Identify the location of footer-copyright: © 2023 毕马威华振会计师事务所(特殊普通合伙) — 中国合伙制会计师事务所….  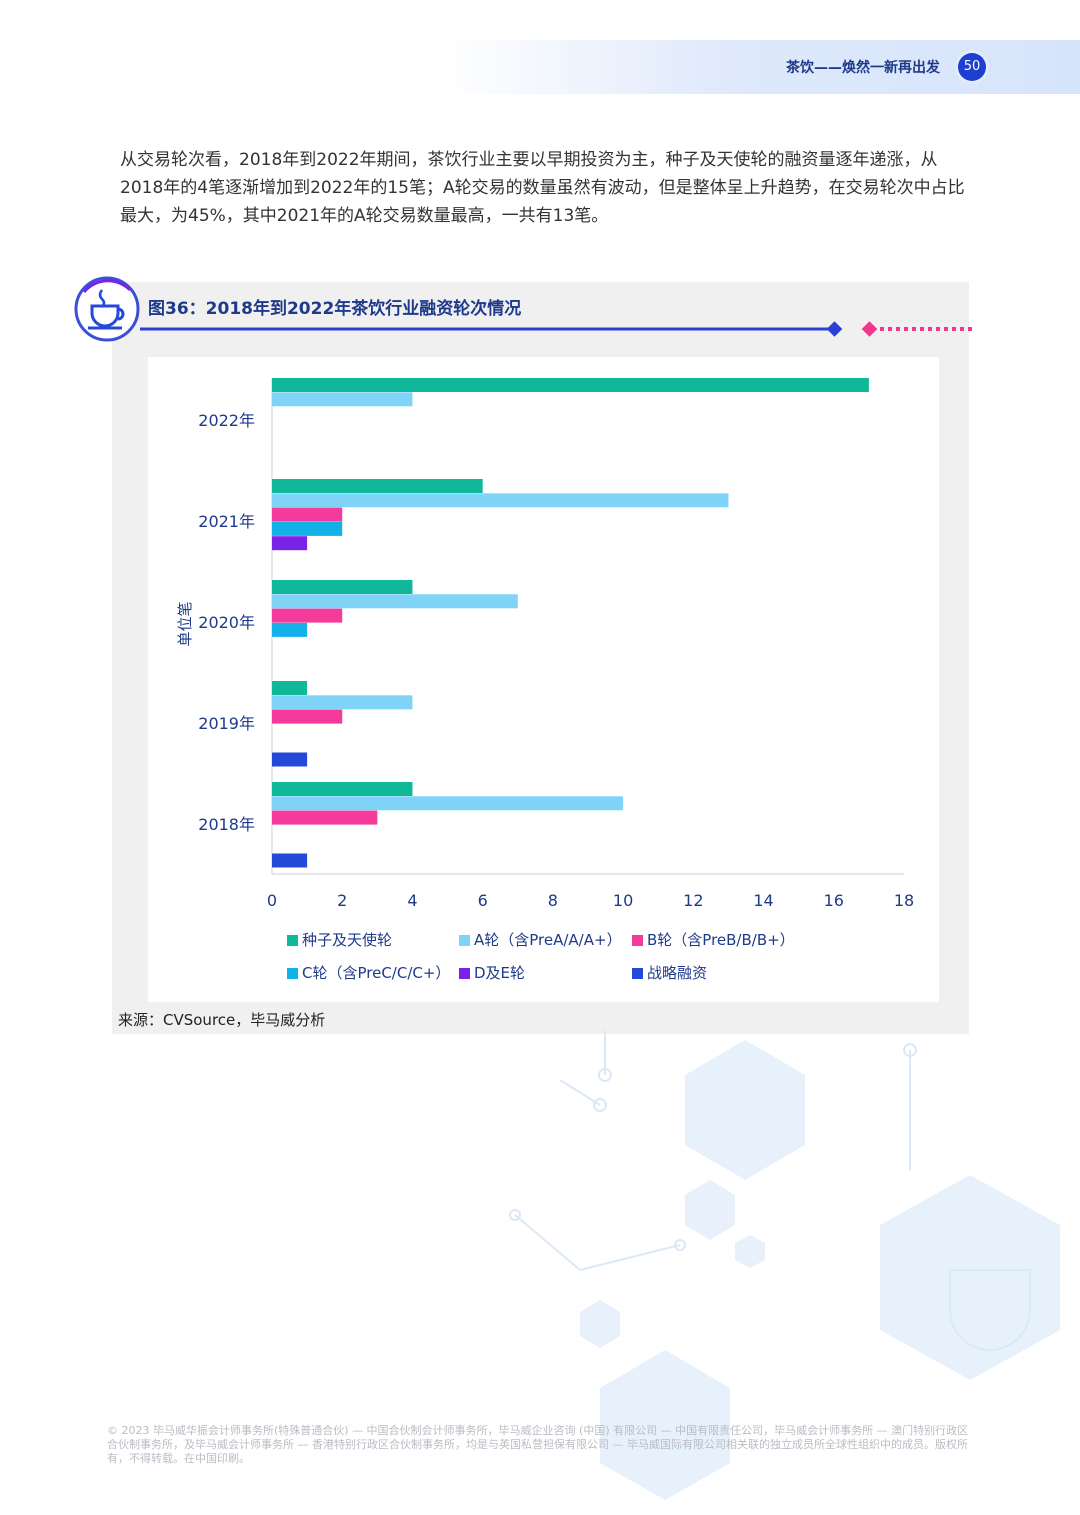
(538, 1444).